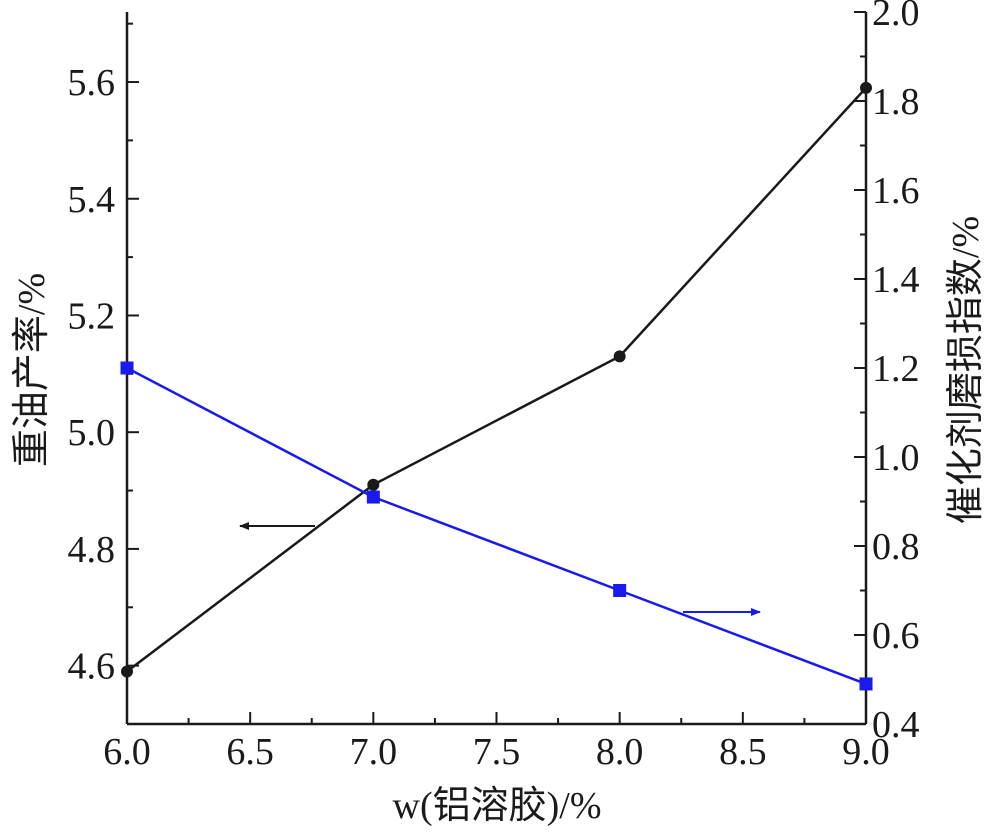 The width and height of the screenshot is (1000, 833). What do you see at coordinates (896, 369) in the screenshot?
I see `right-y-tick-label: 1.2` at bounding box center [896, 369].